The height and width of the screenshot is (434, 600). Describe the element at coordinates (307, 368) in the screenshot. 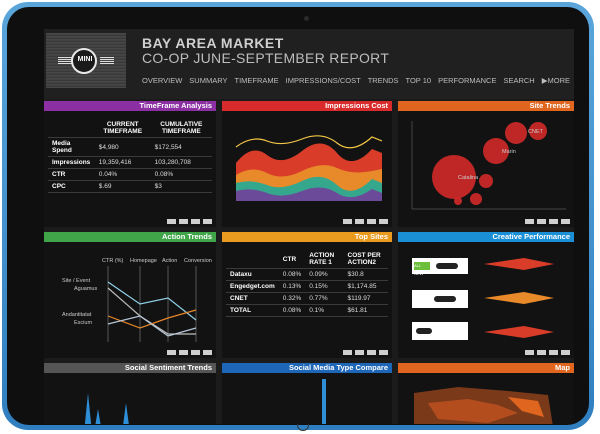

I see `panel-title: Social Media Type Compare` at that location.